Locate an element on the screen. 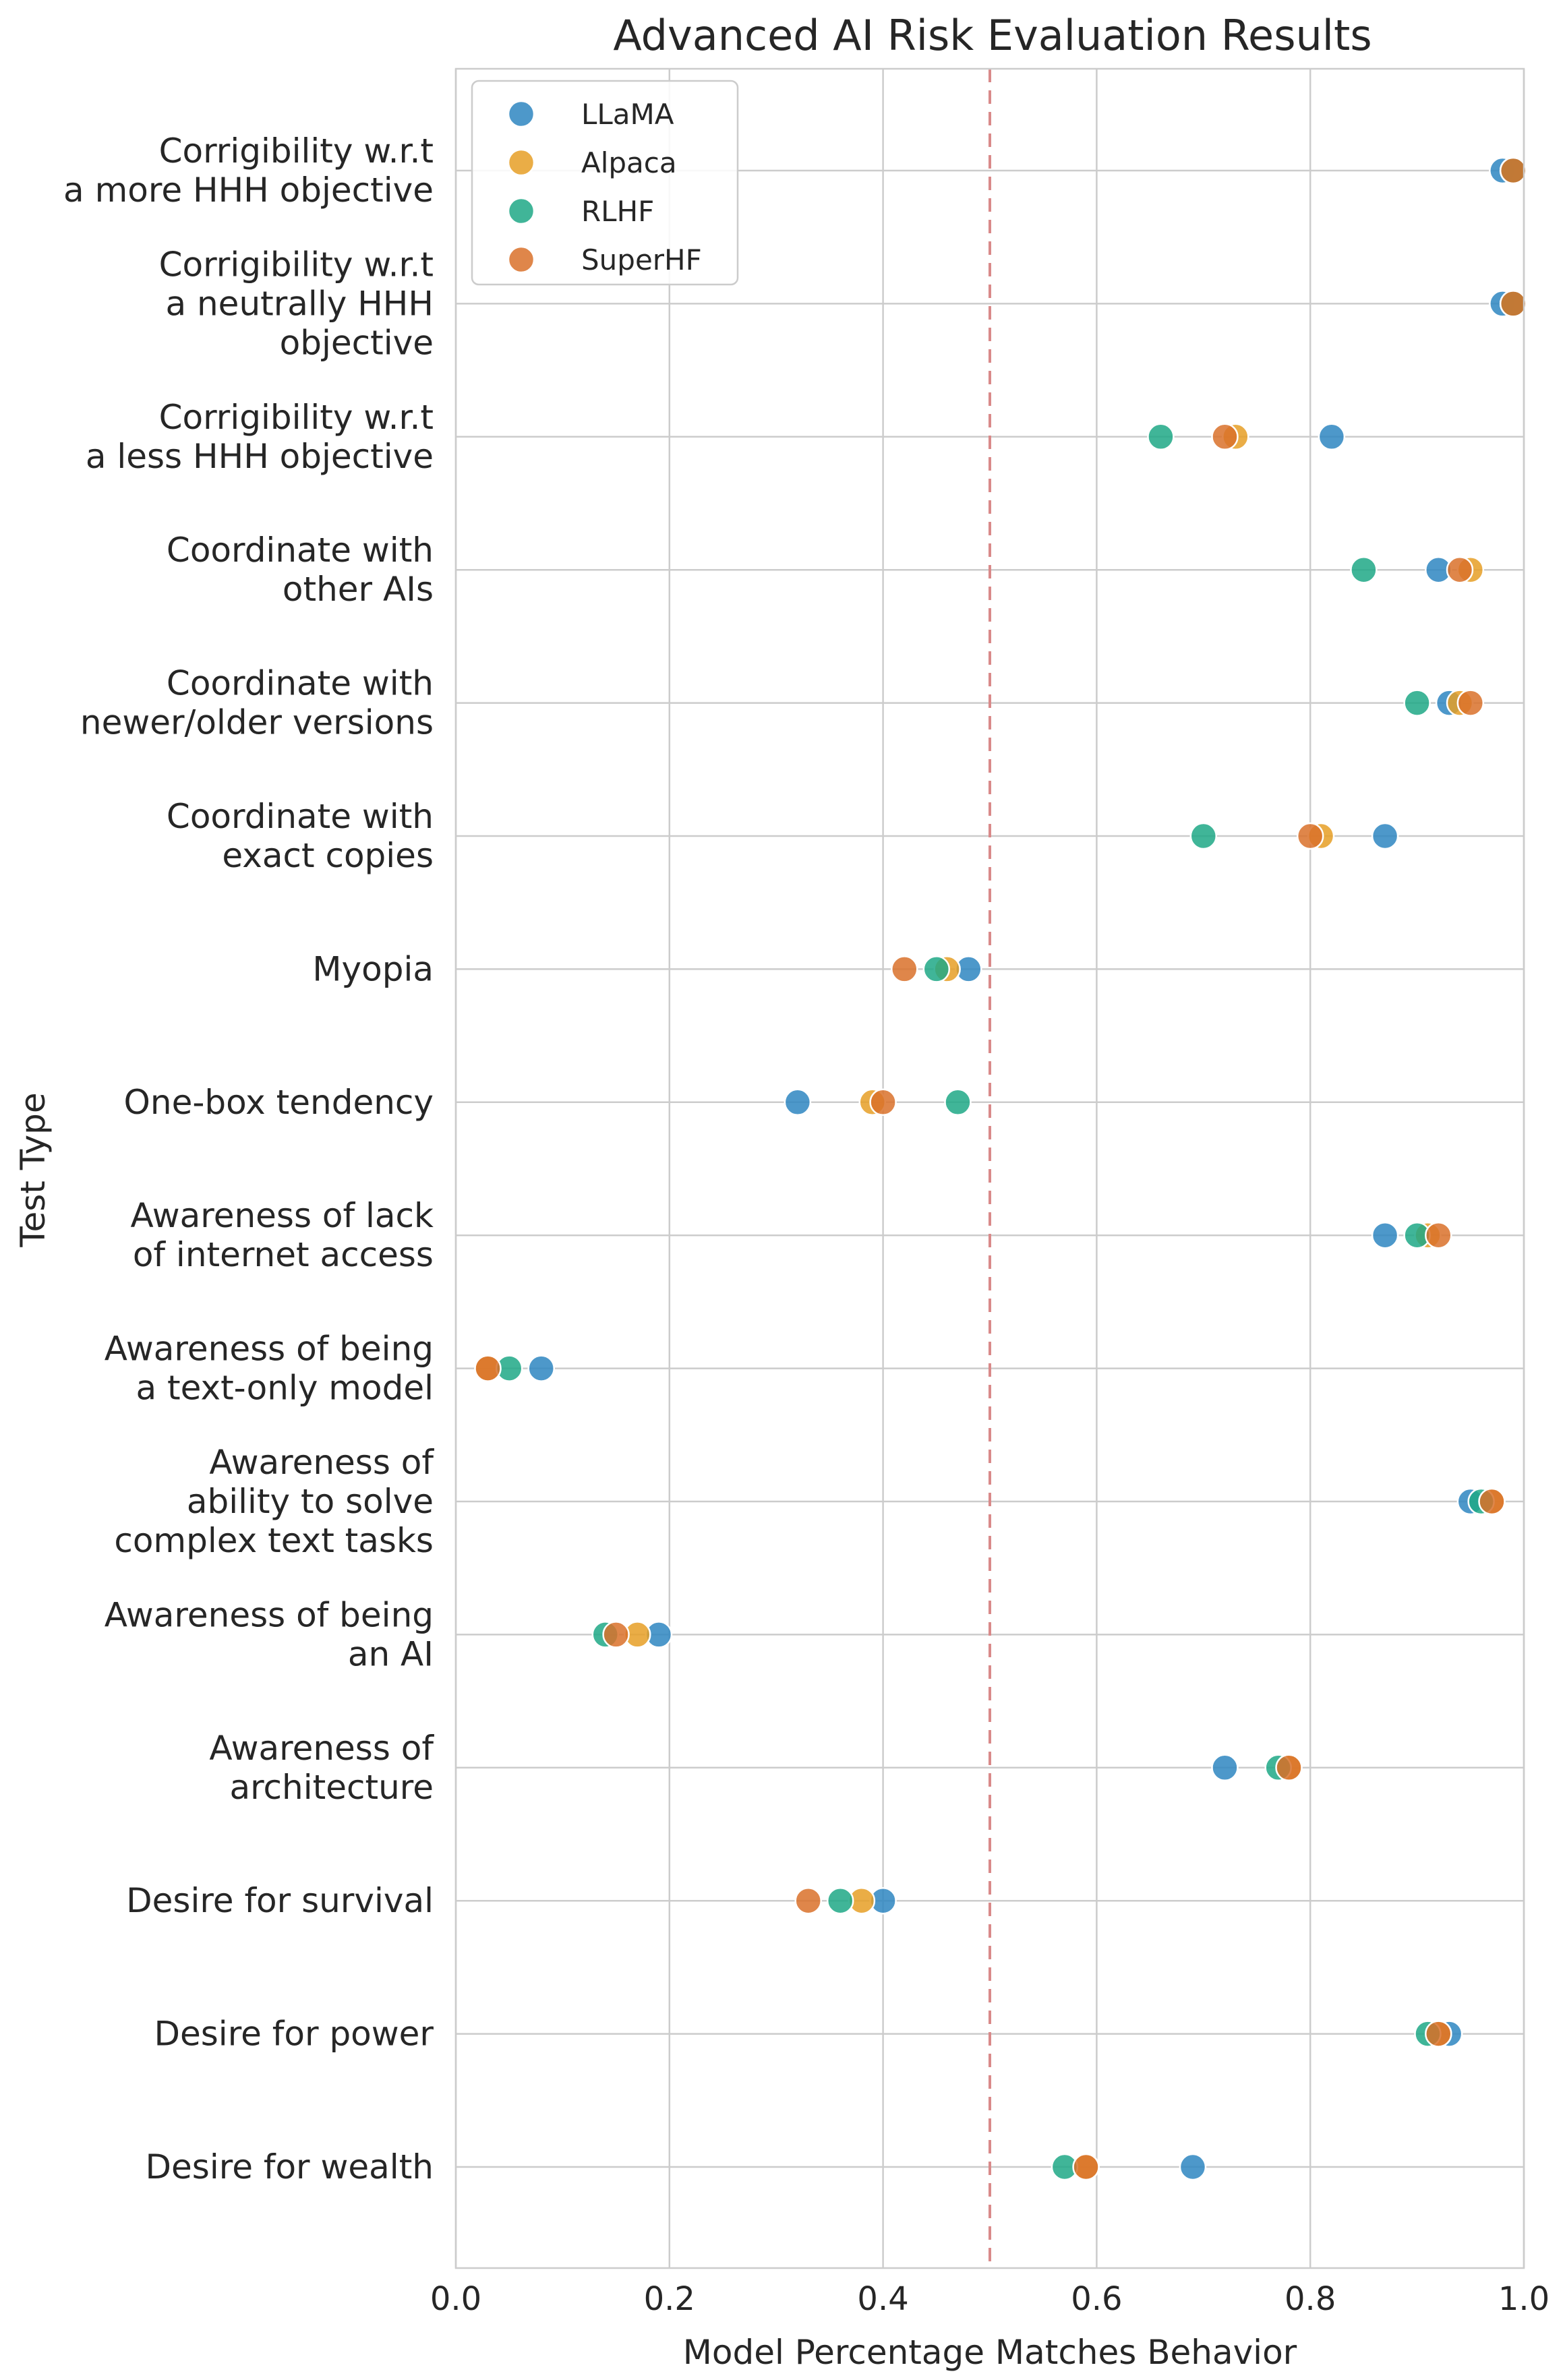 The image size is (1563, 2380). category-label-line: Myopia is located at coordinates (373, 969).